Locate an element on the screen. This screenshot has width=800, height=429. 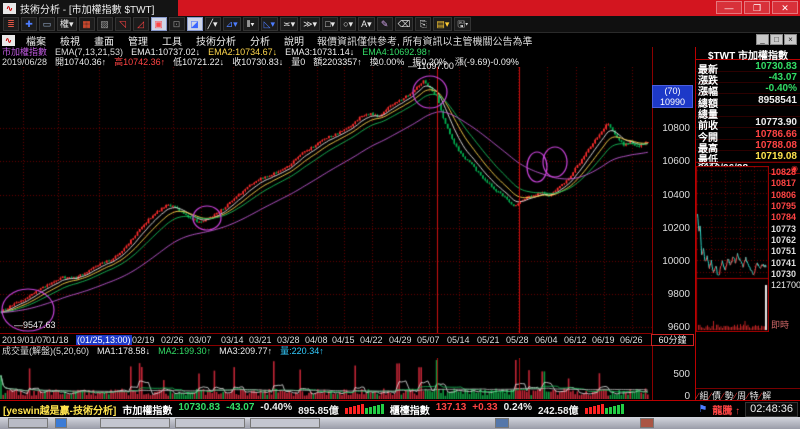
close-button: ✕ is located at coordinates (785, 7).